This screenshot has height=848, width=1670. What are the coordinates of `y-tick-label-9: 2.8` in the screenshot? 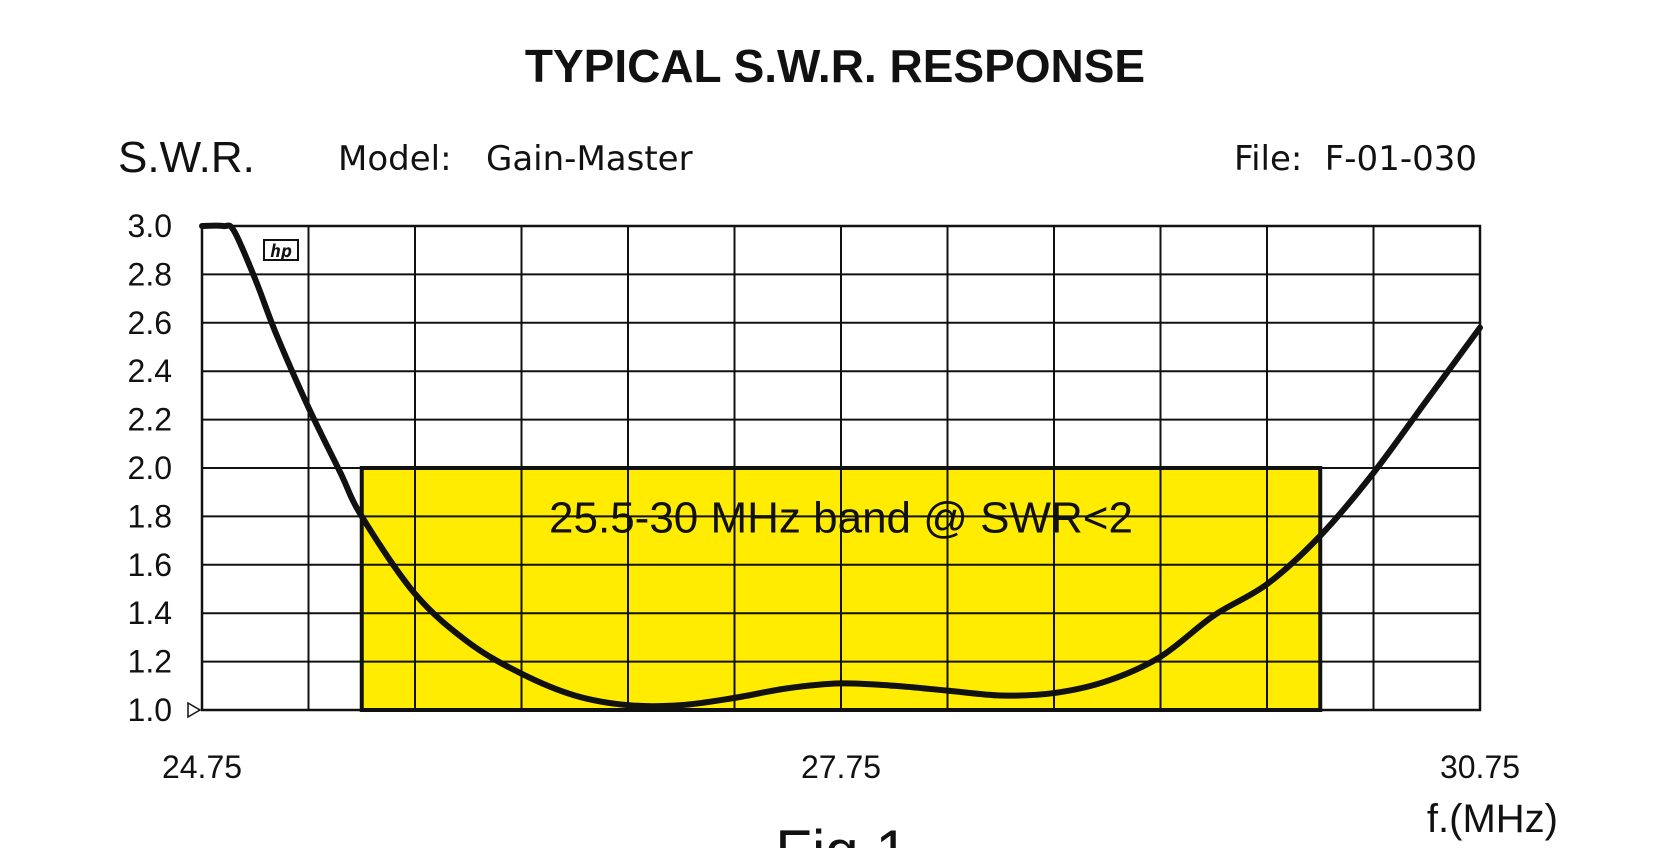 It's located at (150, 274).